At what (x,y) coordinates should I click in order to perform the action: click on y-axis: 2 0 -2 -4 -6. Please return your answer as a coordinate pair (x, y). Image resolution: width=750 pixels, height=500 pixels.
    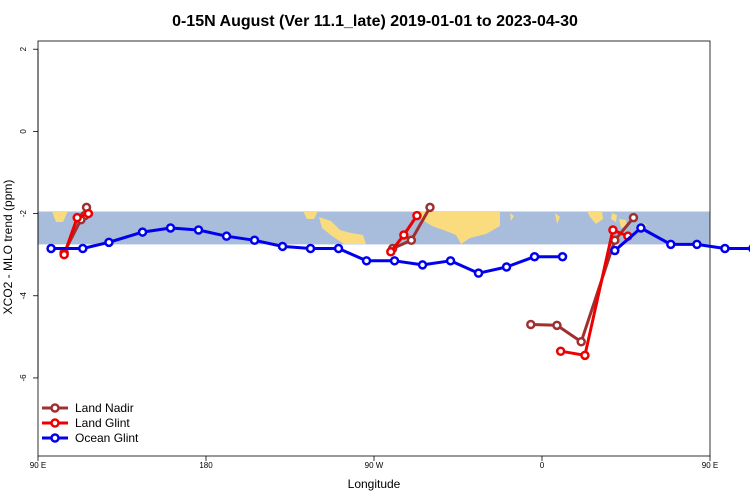
    Looking at the image, I should click on (29, 214).